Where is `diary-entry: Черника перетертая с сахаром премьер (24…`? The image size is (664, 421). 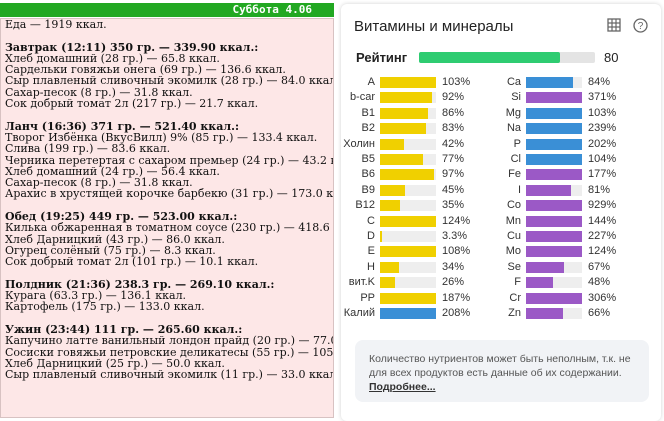 diary-entry: Черника перетертая с сахаром премьер (24… is located at coordinates (169, 160).